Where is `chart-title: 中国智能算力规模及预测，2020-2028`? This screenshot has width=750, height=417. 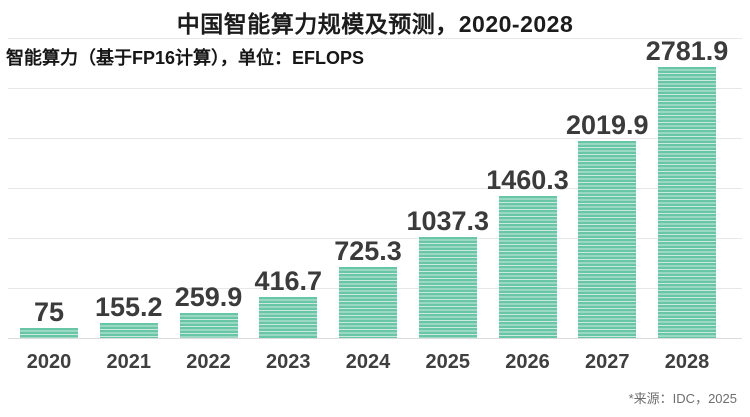
chart-title: 中国智能算力规模及预测，2020-2028 is located at coordinates (375, 24).